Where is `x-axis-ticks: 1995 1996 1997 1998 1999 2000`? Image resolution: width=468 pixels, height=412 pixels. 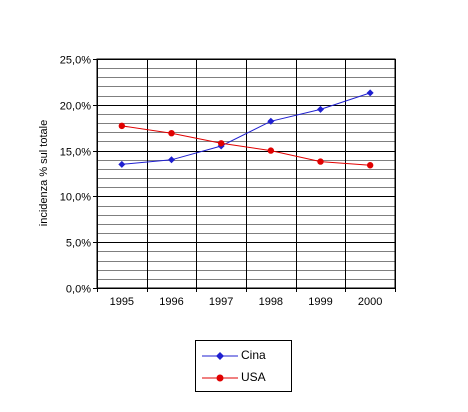 x-axis-ticks: 1995 1996 1997 1998 1999 2000 is located at coordinates (246, 298).